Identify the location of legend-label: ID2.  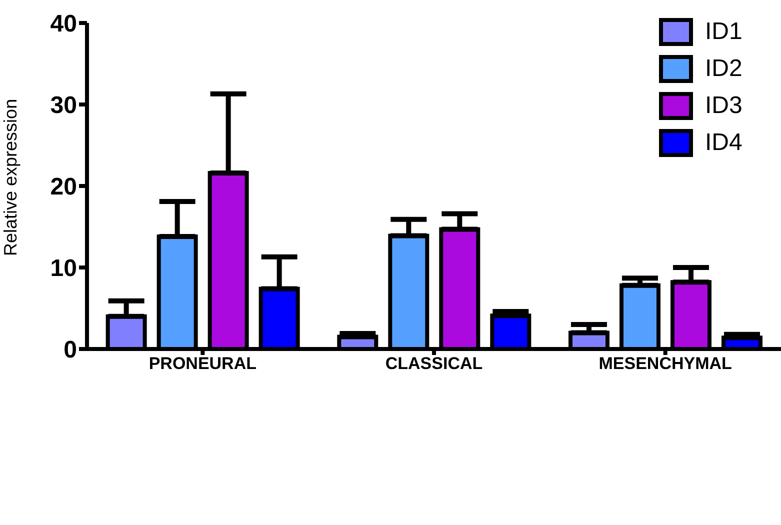
(723, 69).